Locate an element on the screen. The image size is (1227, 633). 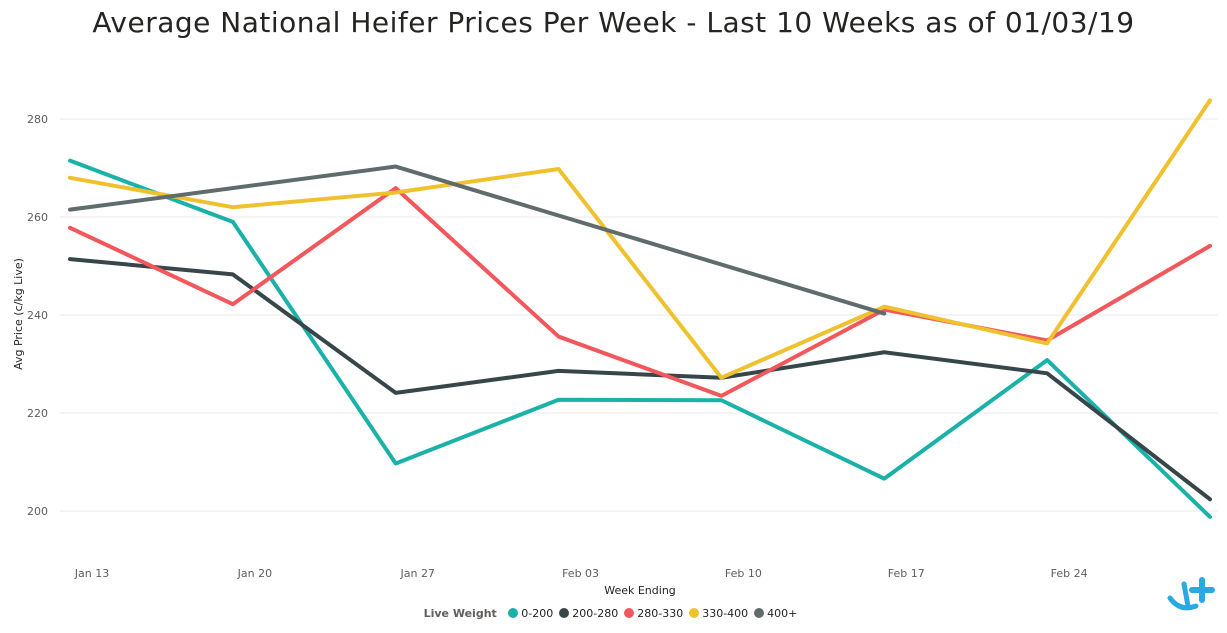
legend-item-200-280: 200-280 is located at coordinates (588, 613).